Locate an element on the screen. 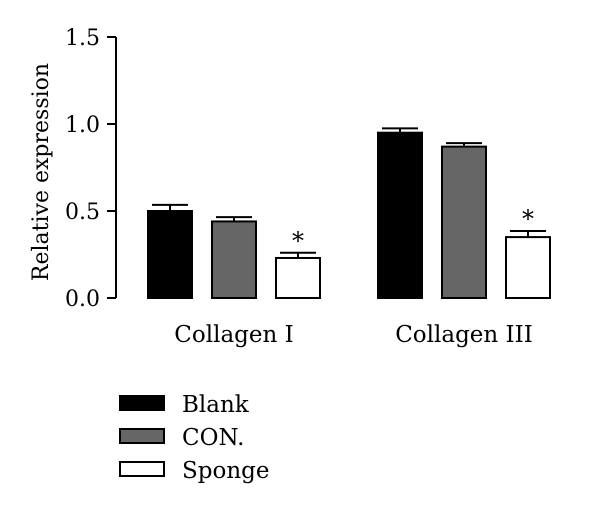  bar-sponge-collagen-iii is located at coordinates (528, 268).